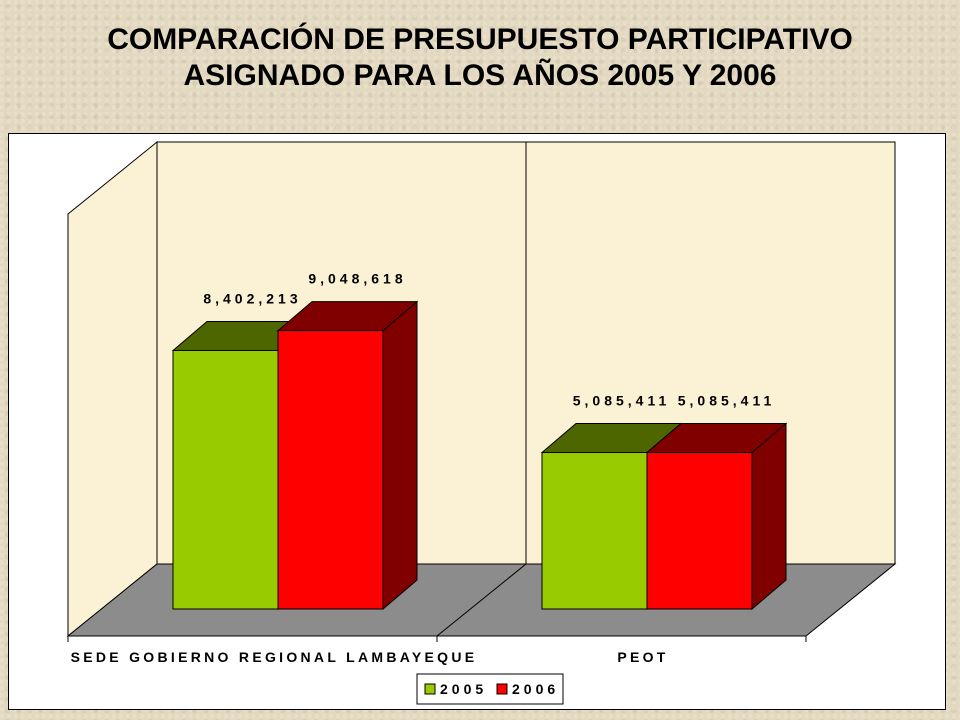 Image resolution: width=960 pixels, height=720 pixels. What do you see at coordinates (430, 689) in the screenshot?
I see `legend-swatch-2005` at bounding box center [430, 689].